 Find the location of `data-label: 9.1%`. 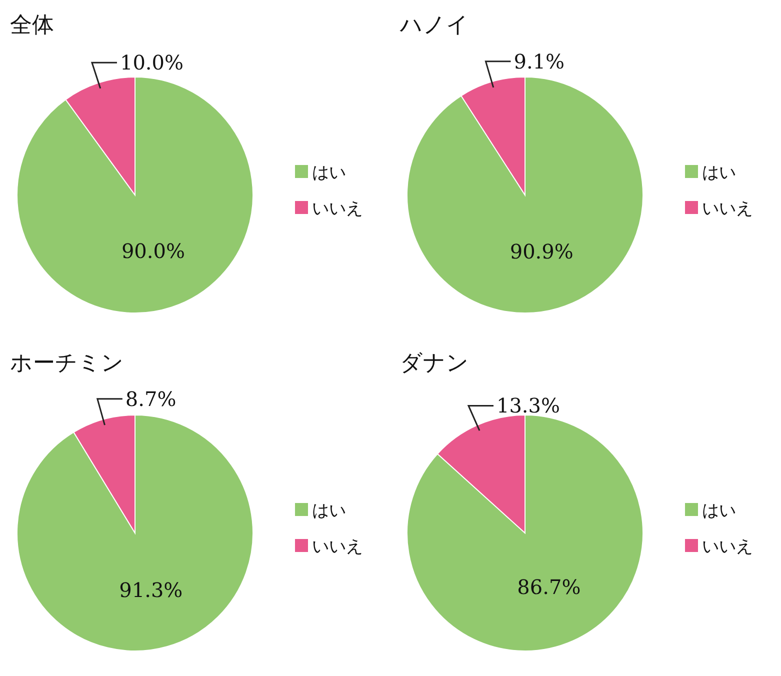

data-label: 9.1% is located at coordinates (539, 61).